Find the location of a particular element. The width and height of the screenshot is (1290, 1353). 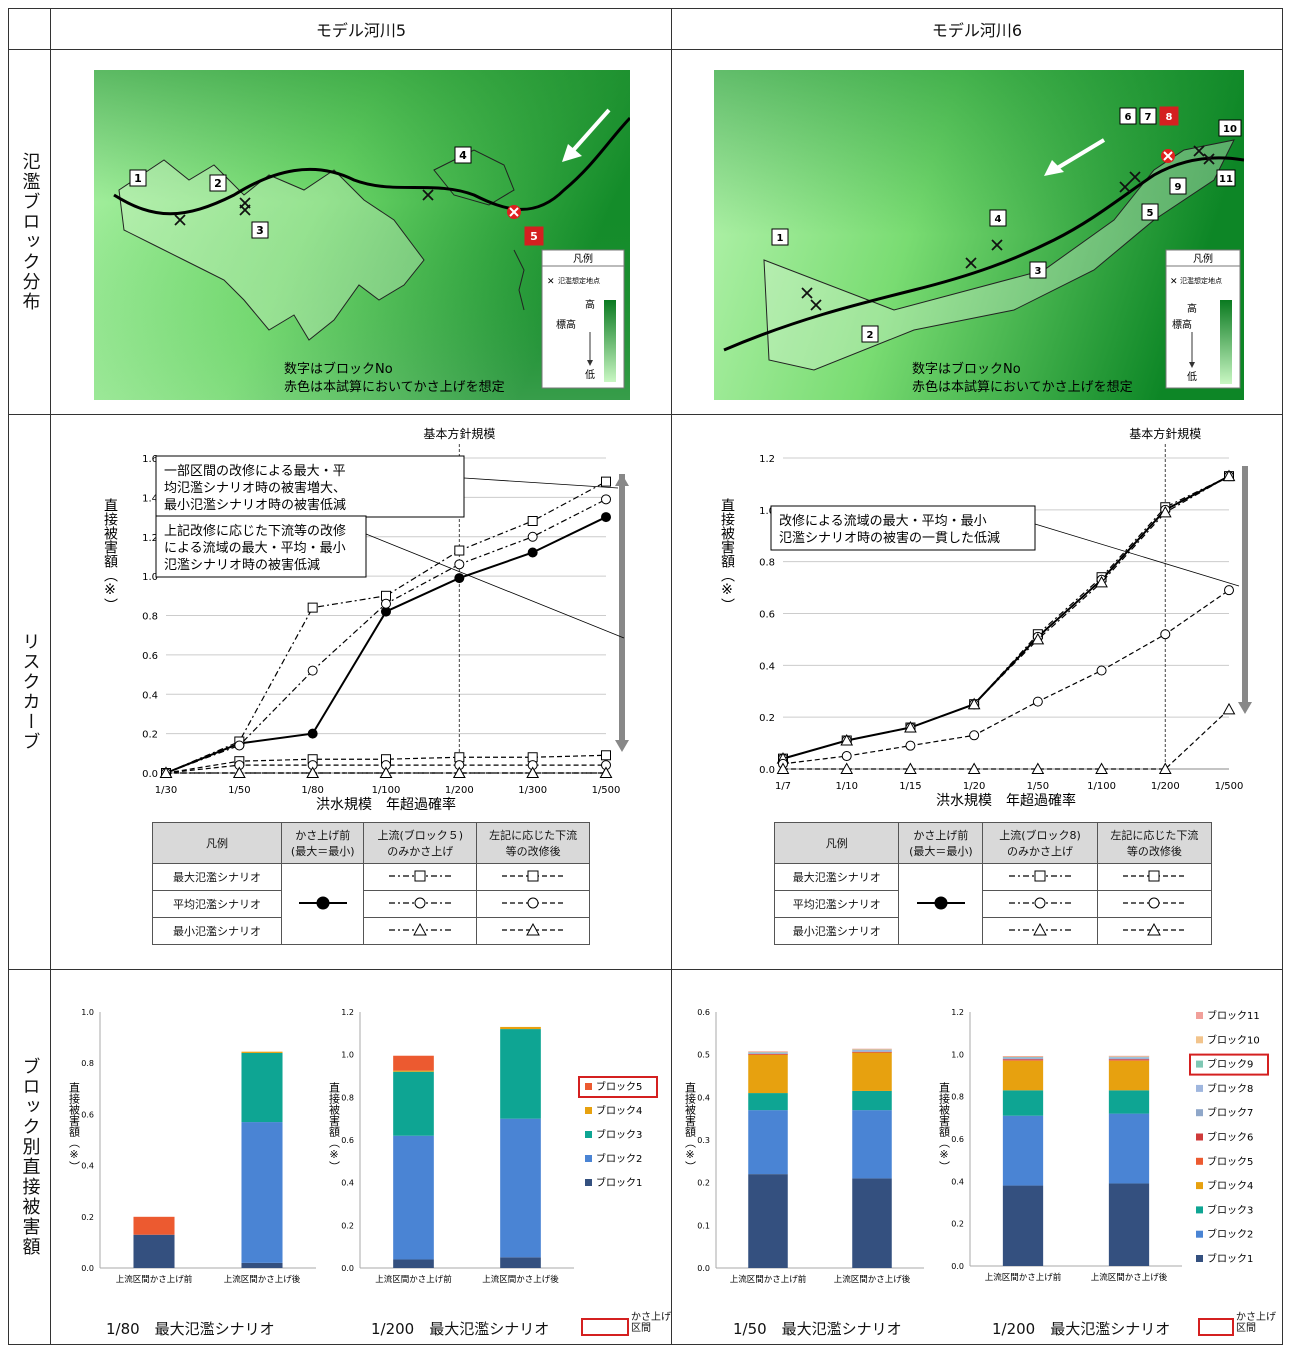

col-before: かさ上げ前 (最大＝最小) is located at coordinates (323, 843).